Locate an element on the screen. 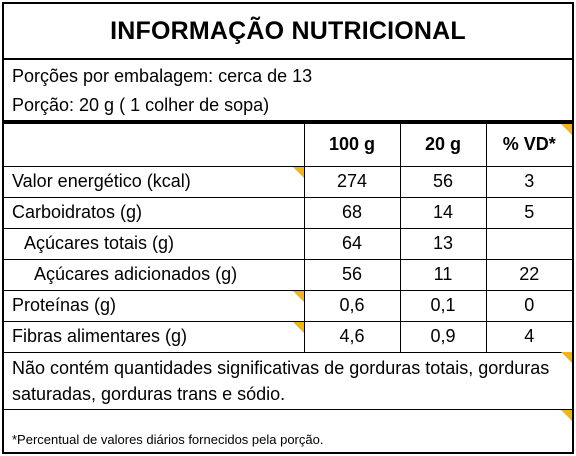  table-row: Proteínas (g) 0,6 0,1 0 is located at coordinates (288, 305).